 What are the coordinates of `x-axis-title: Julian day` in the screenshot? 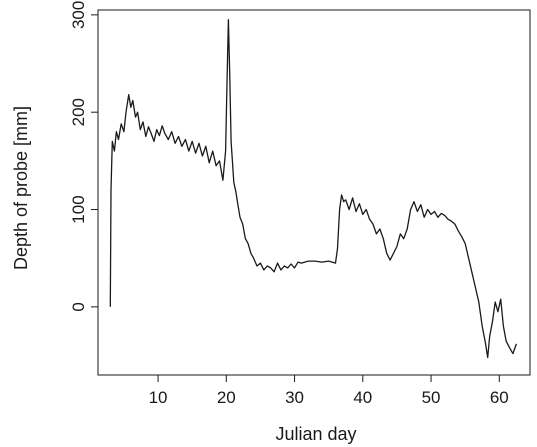 It's located at (315, 434).